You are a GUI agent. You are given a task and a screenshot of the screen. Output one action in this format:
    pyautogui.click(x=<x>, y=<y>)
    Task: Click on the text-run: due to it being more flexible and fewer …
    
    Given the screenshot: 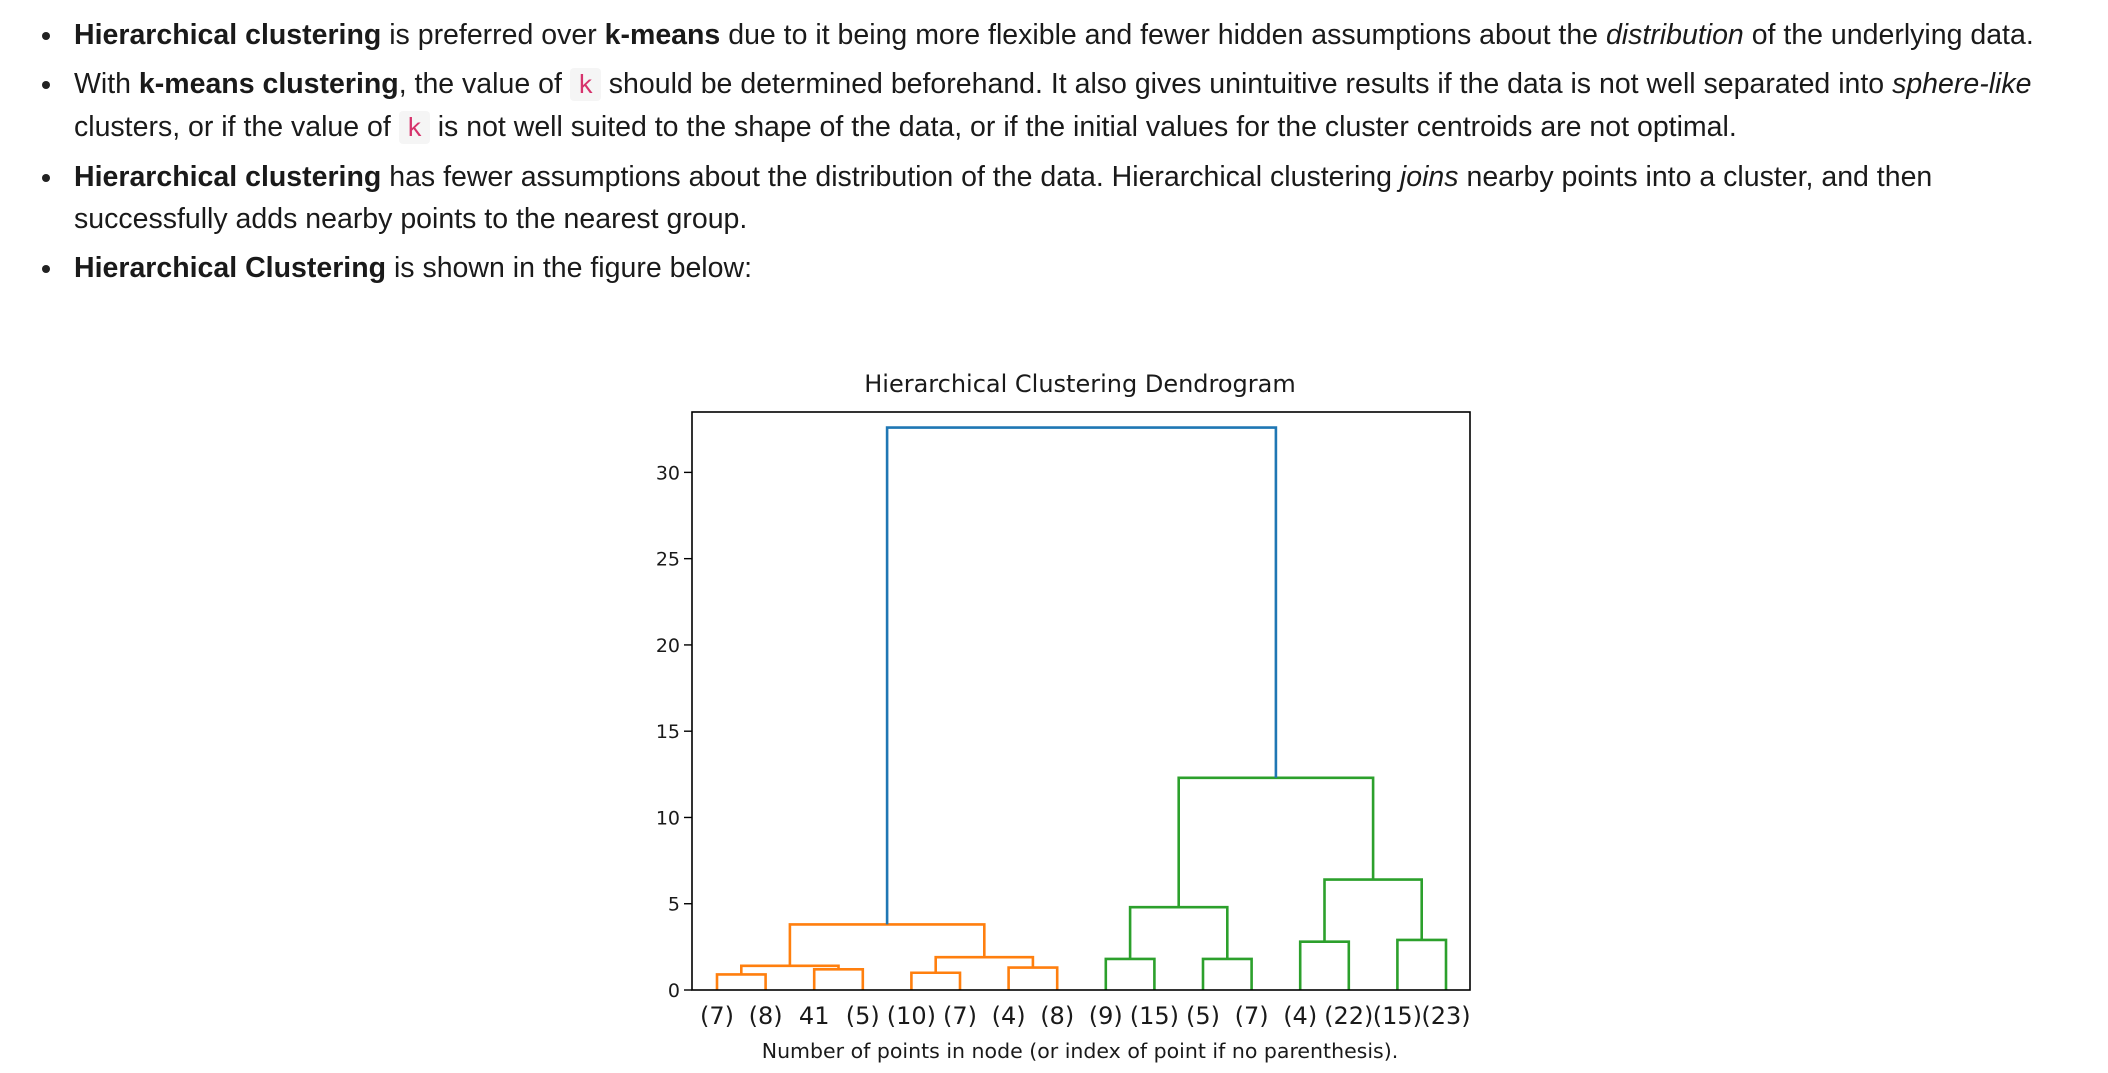 What is the action you would take?
    pyautogui.click(x=1163, y=35)
    